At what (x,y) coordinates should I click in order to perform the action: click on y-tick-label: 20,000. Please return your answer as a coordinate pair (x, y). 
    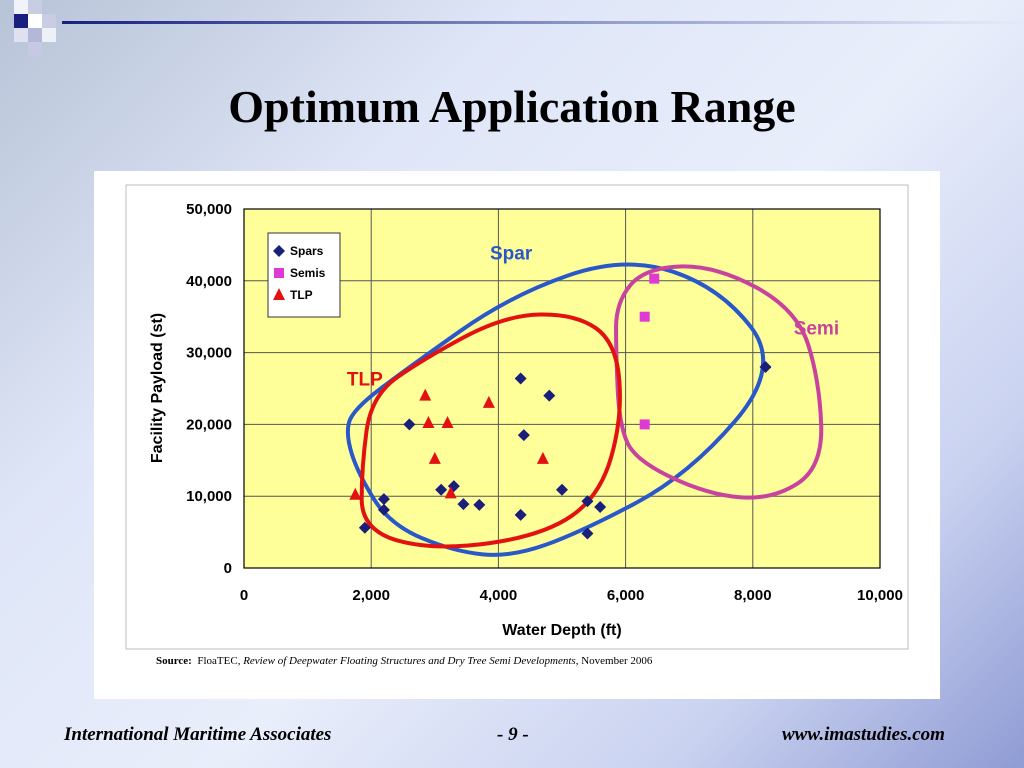
    Looking at the image, I should click on (209, 424).